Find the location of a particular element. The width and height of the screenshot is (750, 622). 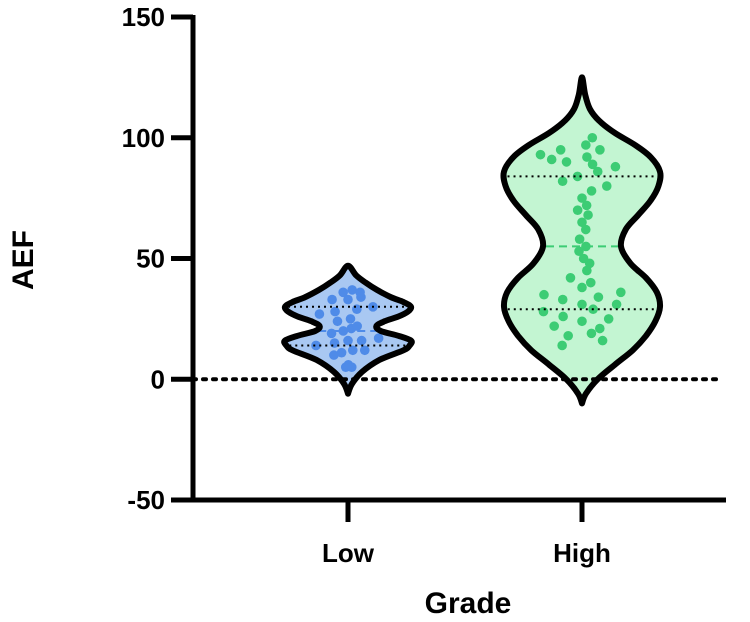

y-tick-label: 150 is located at coordinates (143, 17).